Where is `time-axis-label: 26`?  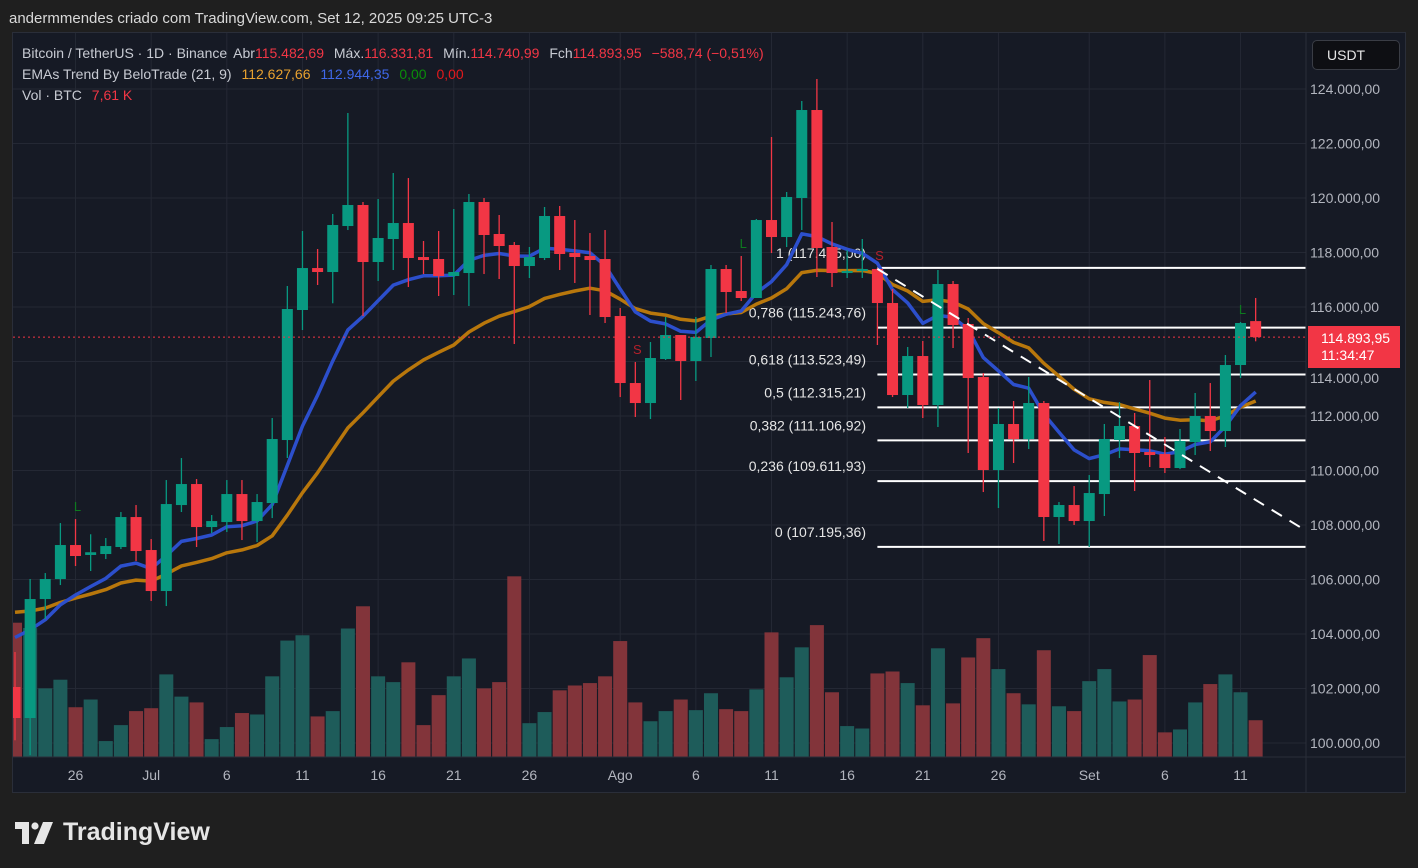 time-axis-label: 26 is located at coordinates (76, 775).